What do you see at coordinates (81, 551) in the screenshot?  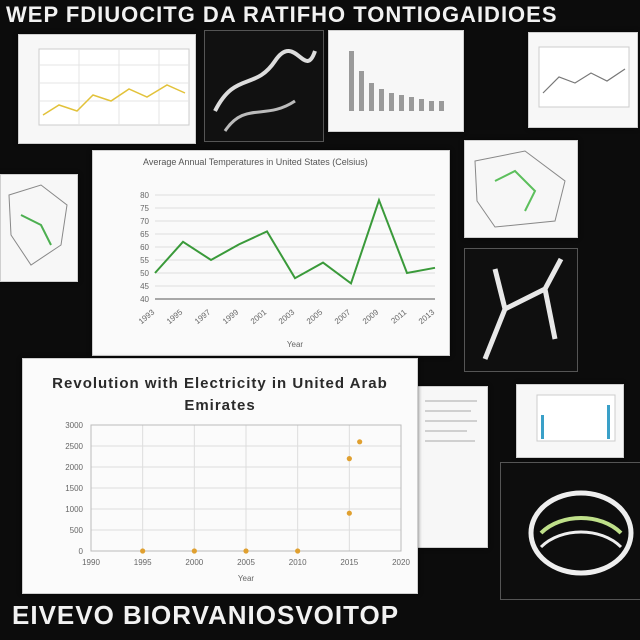 I see `y-tick-label: 0` at bounding box center [81, 551].